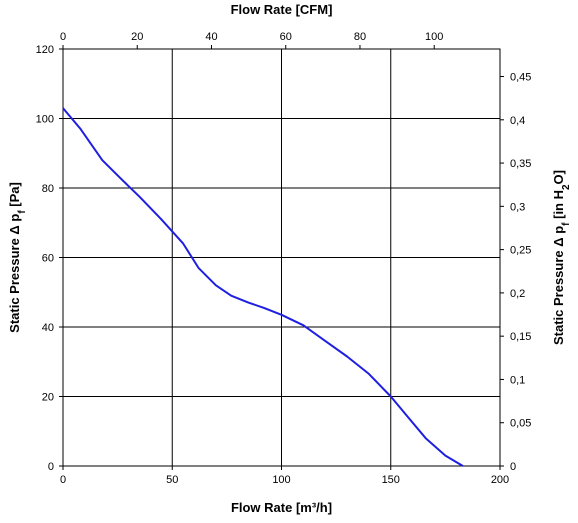 This screenshot has width=578, height=523. I want to click on x-tick-label: 100, so click(281, 480).